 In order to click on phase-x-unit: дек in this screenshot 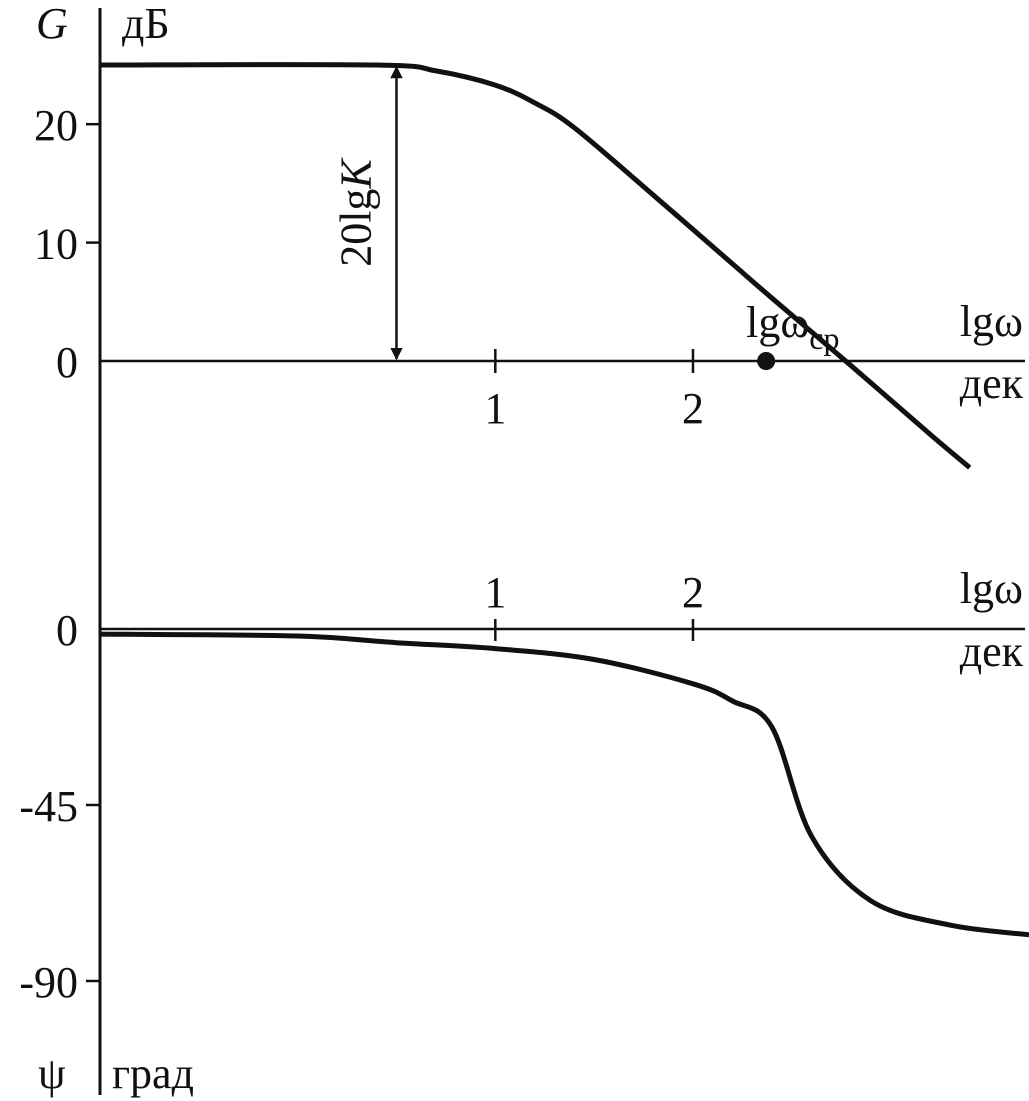, I will do `click(992, 651)`.